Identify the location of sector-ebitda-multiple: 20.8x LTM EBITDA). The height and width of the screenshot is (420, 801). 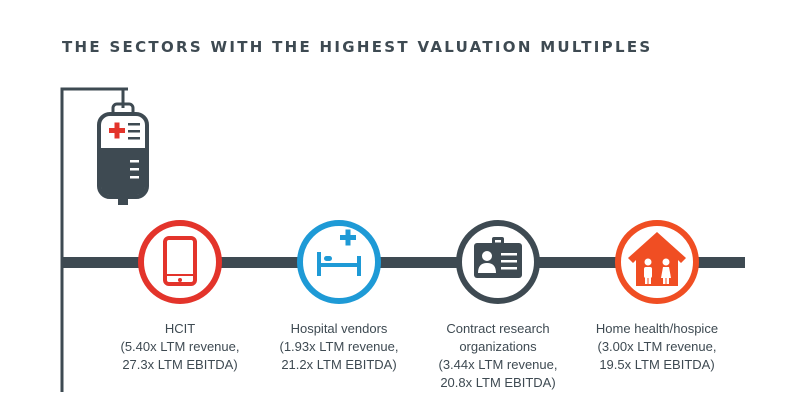
(498, 382).